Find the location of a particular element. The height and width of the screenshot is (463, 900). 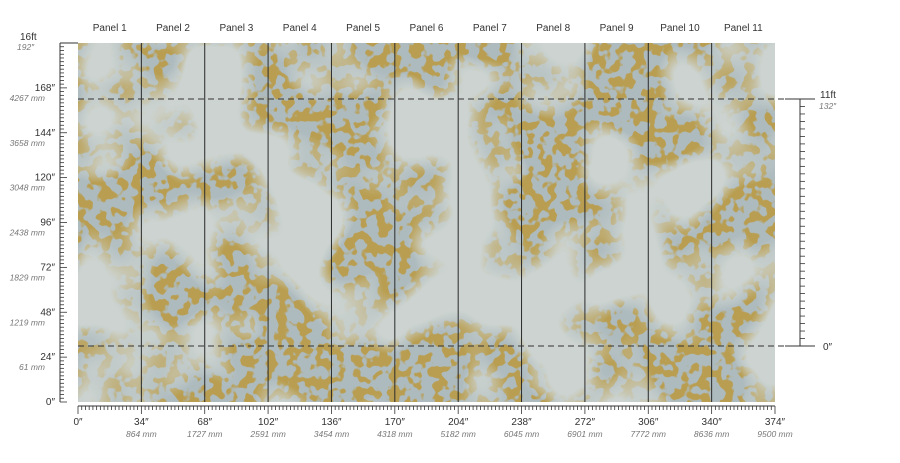

left-tick-sub: 3048 mm is located at coordinates (27, 188).